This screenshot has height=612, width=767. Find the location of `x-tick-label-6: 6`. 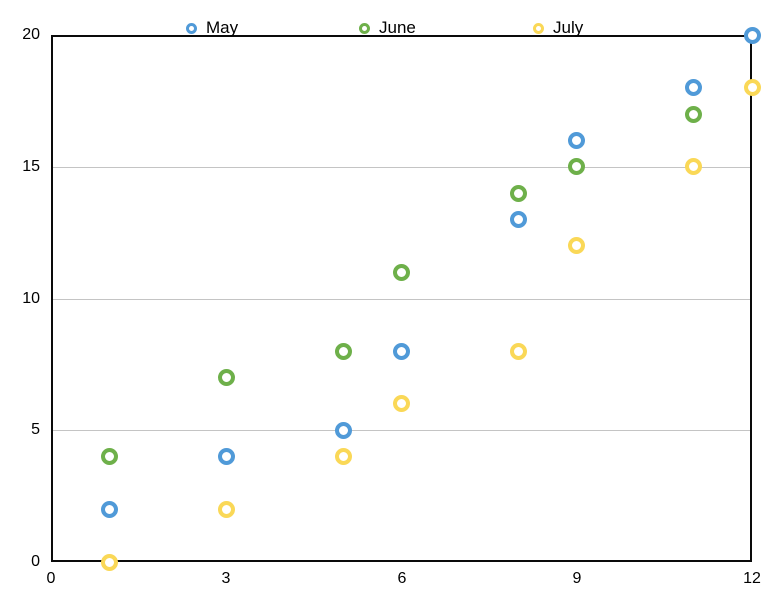

x-tick-label-6: 6 is located at coordinates (402, 578).